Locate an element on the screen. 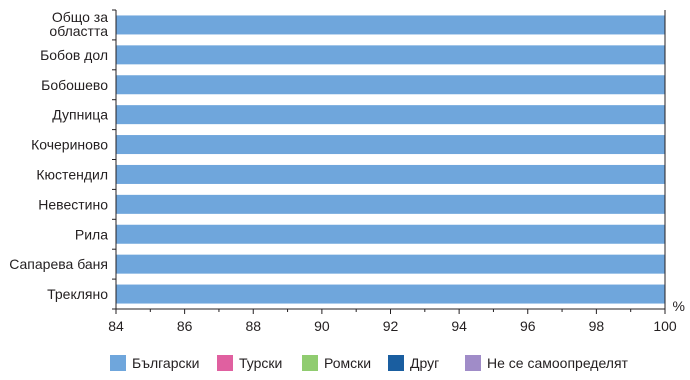  category-label: Бобошево is located at coordinates (74, 85).